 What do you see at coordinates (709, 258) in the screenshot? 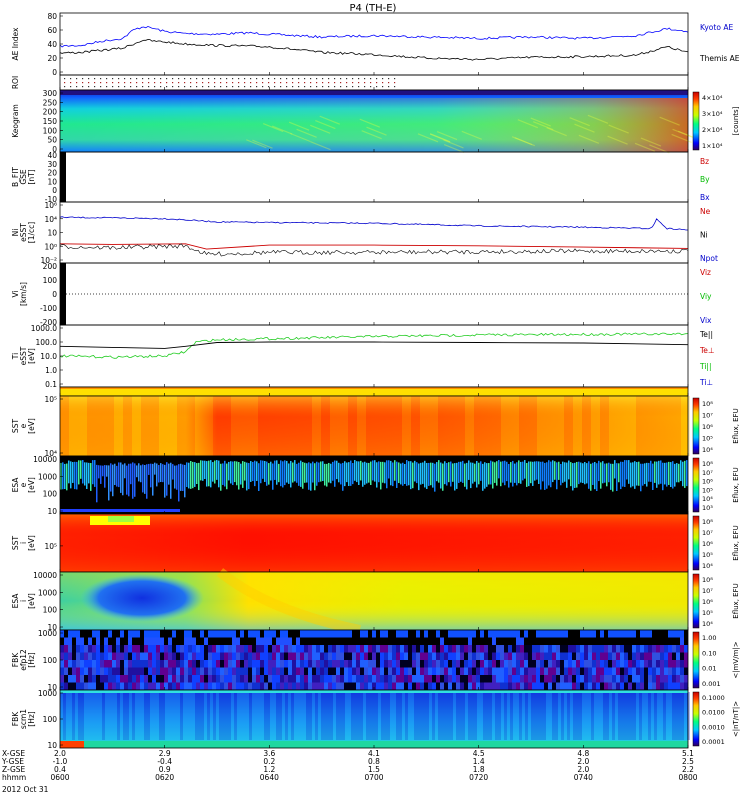
I see `ni-legend-Npot: Npot` at bounding box center [709, 258].